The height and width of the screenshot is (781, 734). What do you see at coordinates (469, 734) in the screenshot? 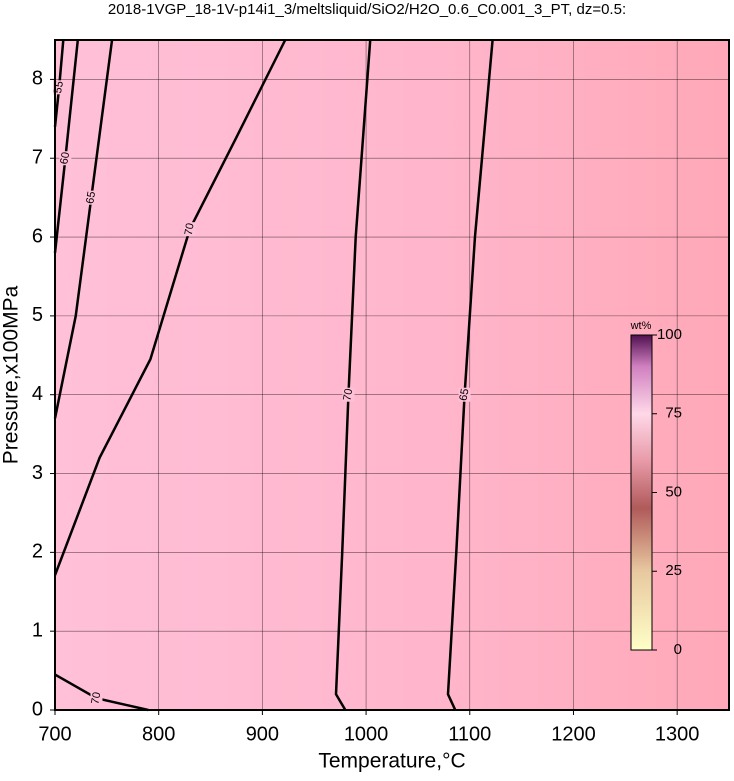
I see `x-tick-label: 1100` at bounding box center [469, 734].